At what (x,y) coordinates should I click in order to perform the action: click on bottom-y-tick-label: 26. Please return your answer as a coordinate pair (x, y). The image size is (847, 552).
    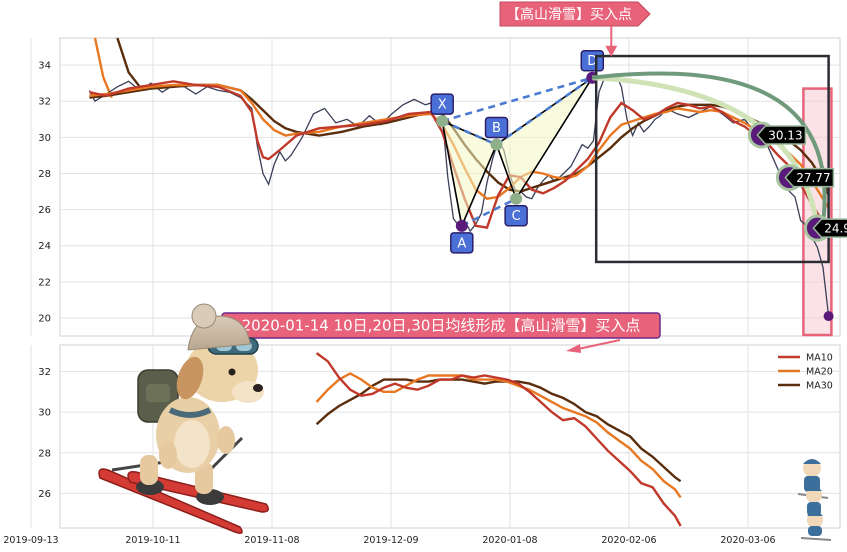
    Looking at the image, I should click on (44, 494).